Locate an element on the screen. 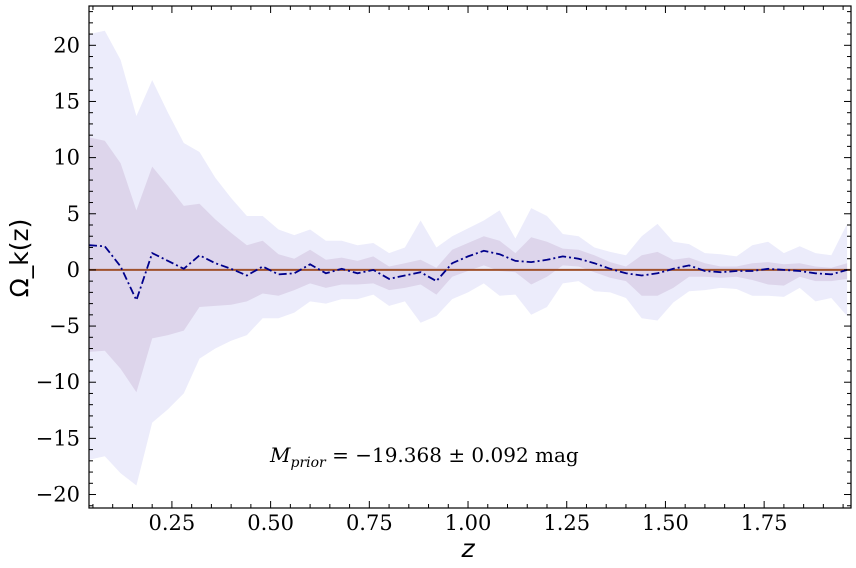 The width and height of the screenshot is (856, 568). x-tick-label: 1.50 is located at coordinates (665, 523).